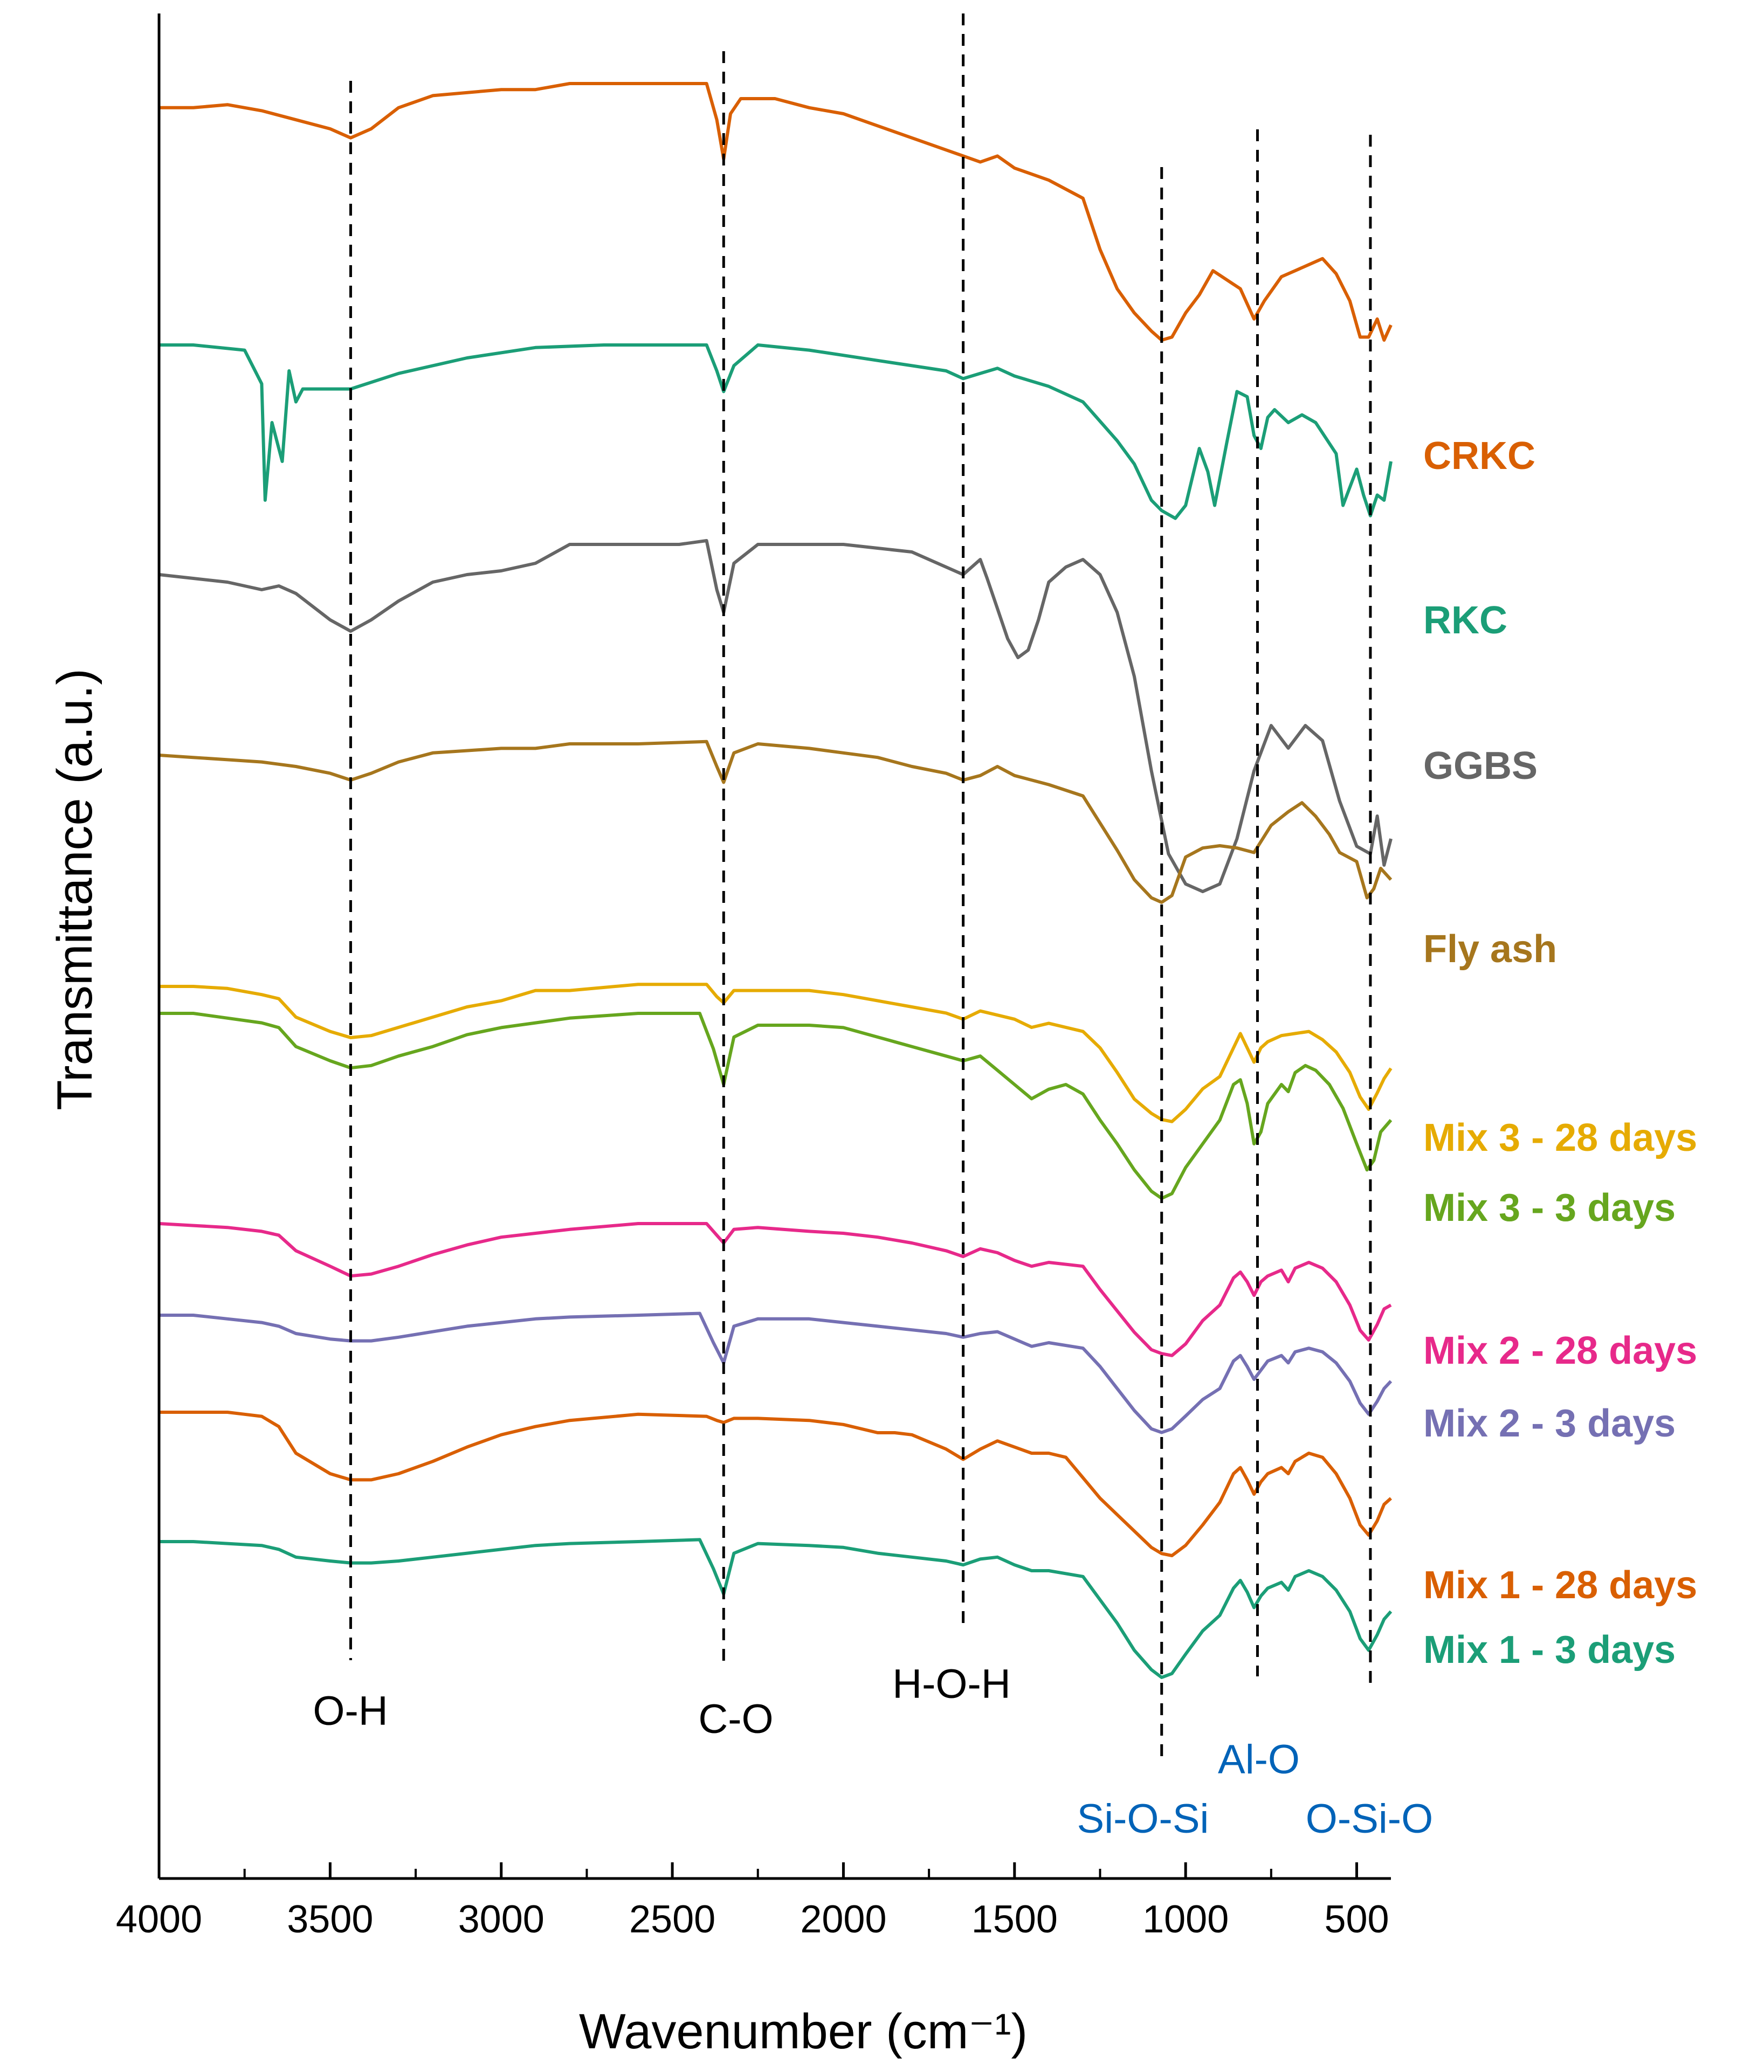 The height and width of the screenshot is (2072, 1764). Describe the element at coordinates (775, 1289) in the screenshot. I see `series-line-mix-2-28-days` at that location.